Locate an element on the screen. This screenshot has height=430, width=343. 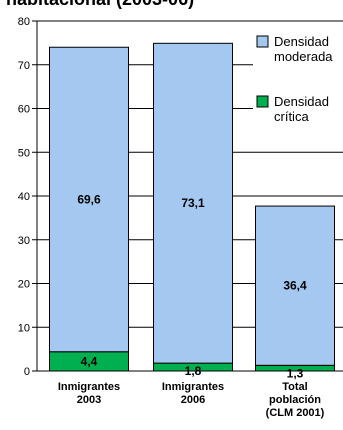
category-label: Inmigrantes 2006 is located at coordinates (193, 393).